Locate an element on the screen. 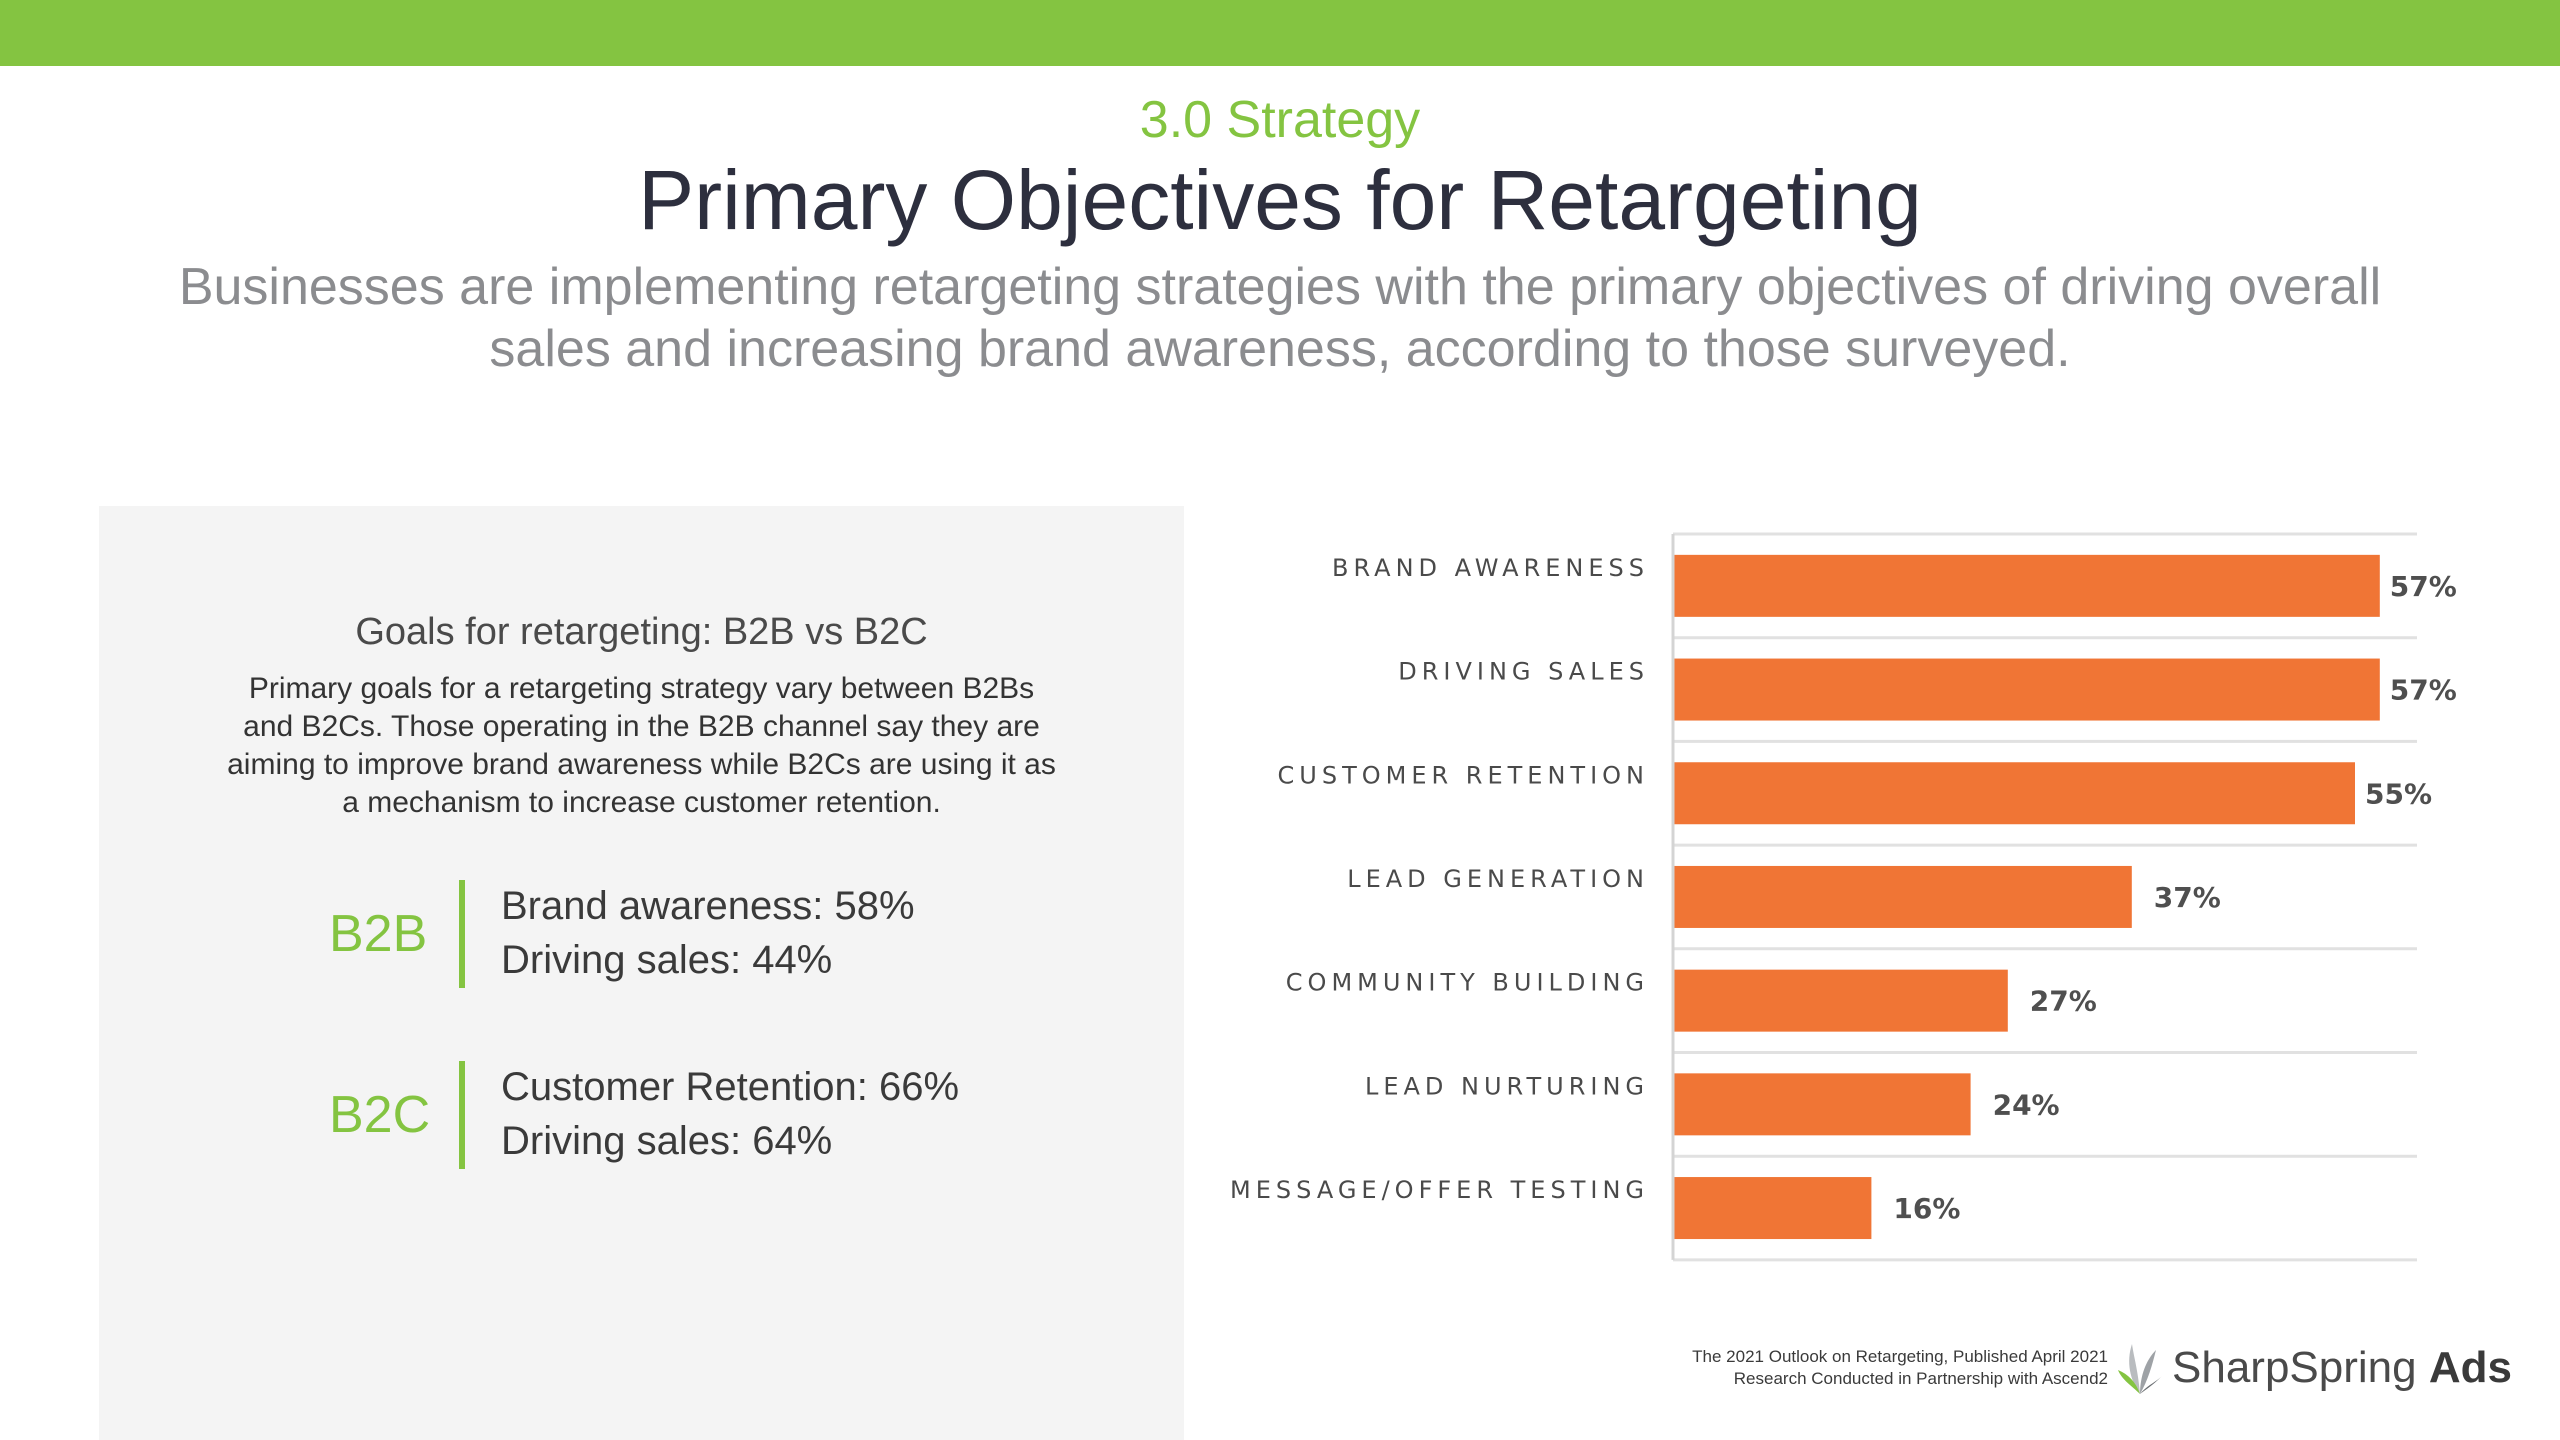  value-label: 55% is located at coordinates (2398, 793).